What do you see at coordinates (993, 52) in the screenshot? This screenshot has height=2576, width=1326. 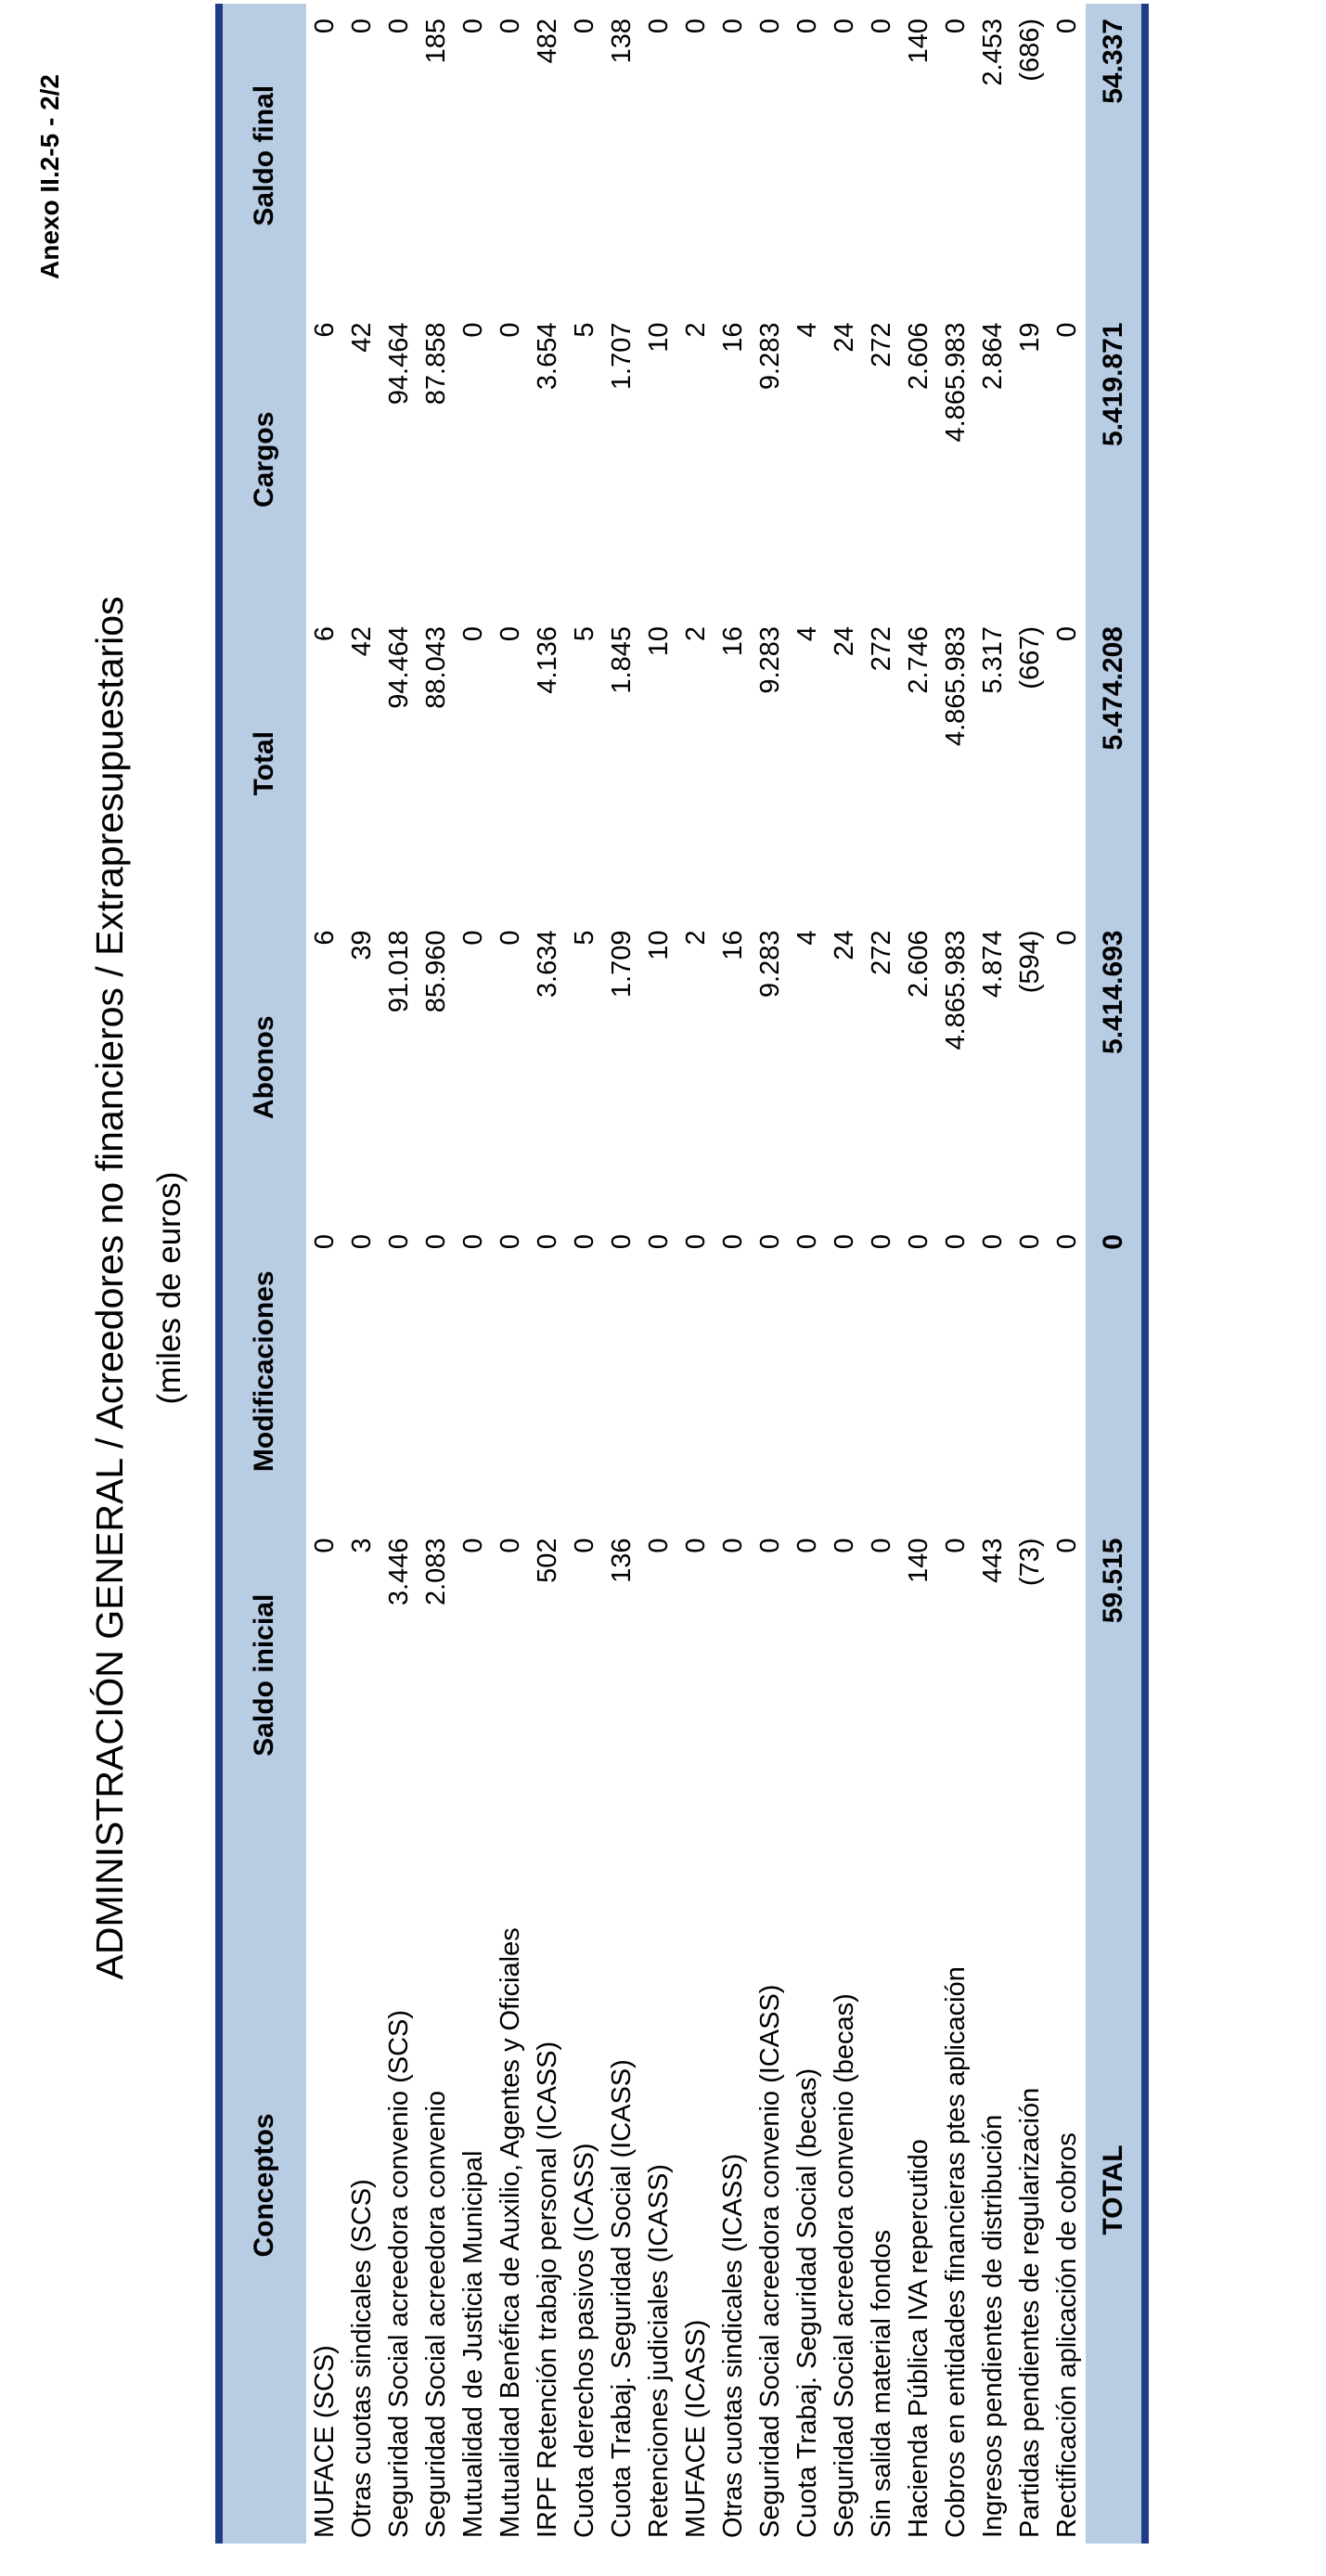 I see `value-cell: 2.453` at bounding box center [993, 52].